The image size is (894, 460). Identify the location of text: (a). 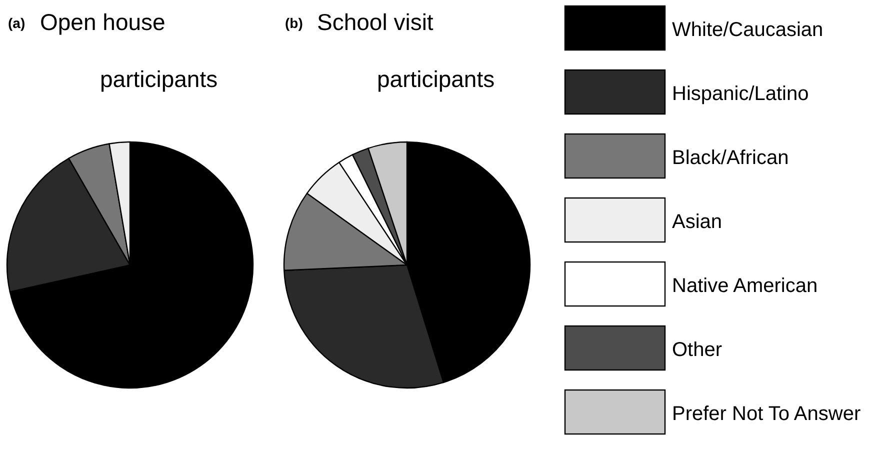
(17, 23).